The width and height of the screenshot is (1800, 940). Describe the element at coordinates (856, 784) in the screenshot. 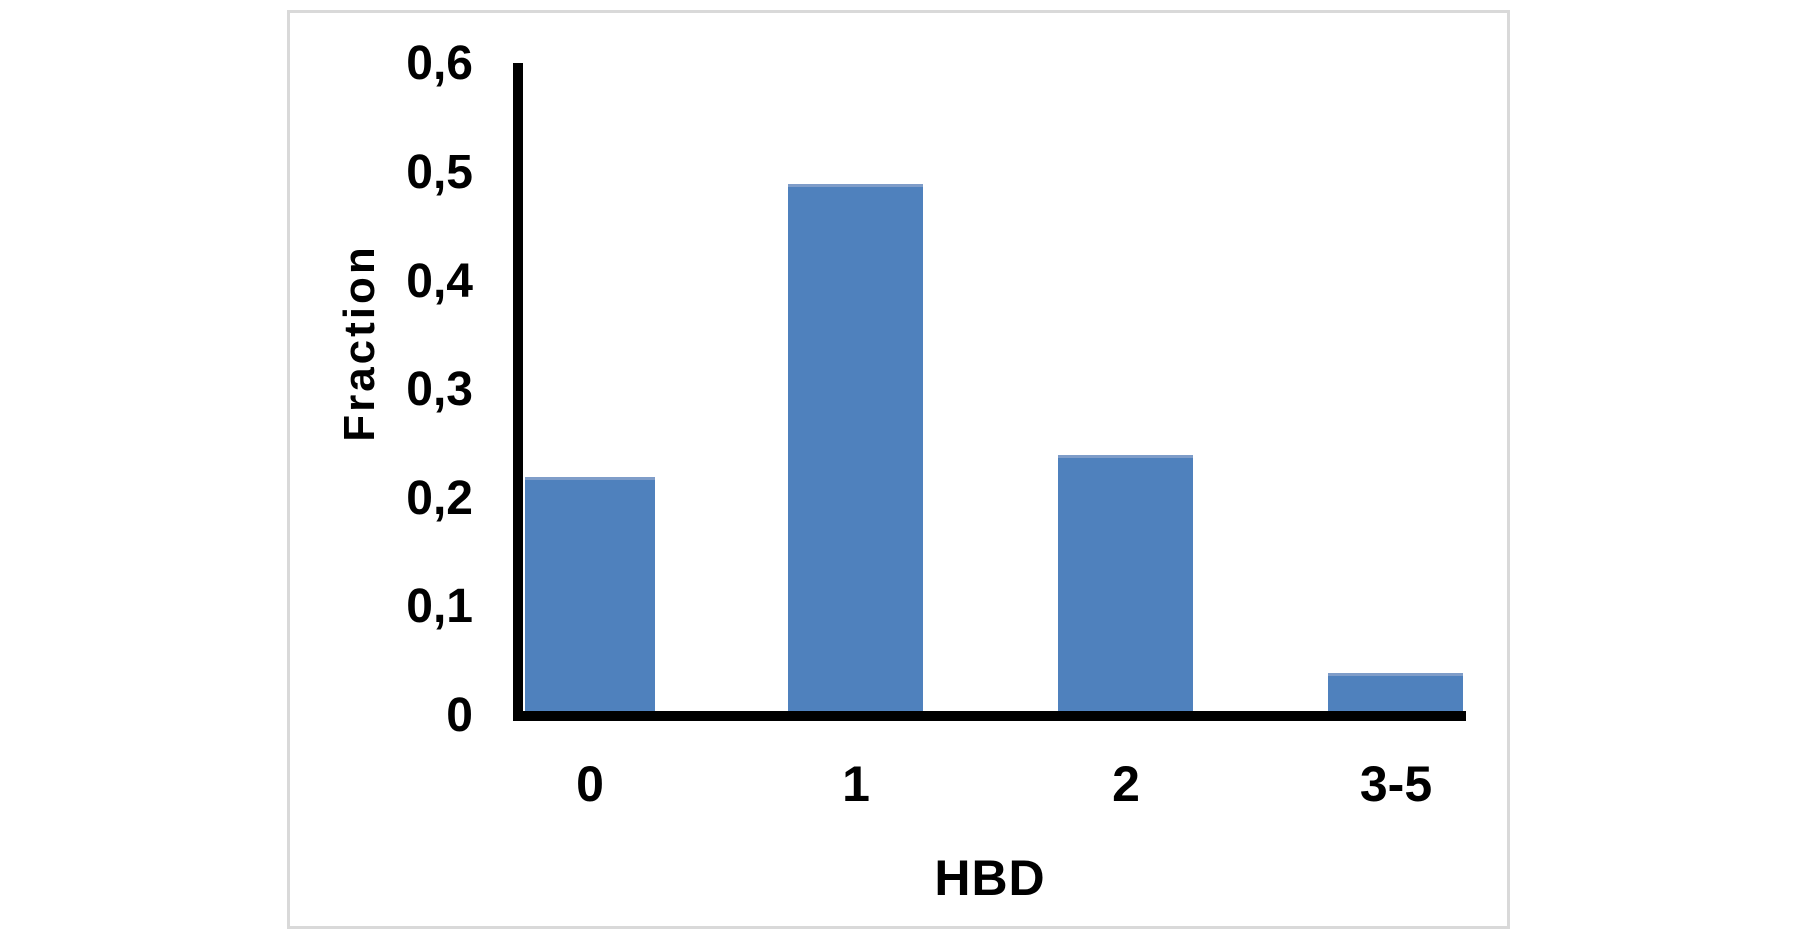

I see `x-tick-label: 1` at that location.